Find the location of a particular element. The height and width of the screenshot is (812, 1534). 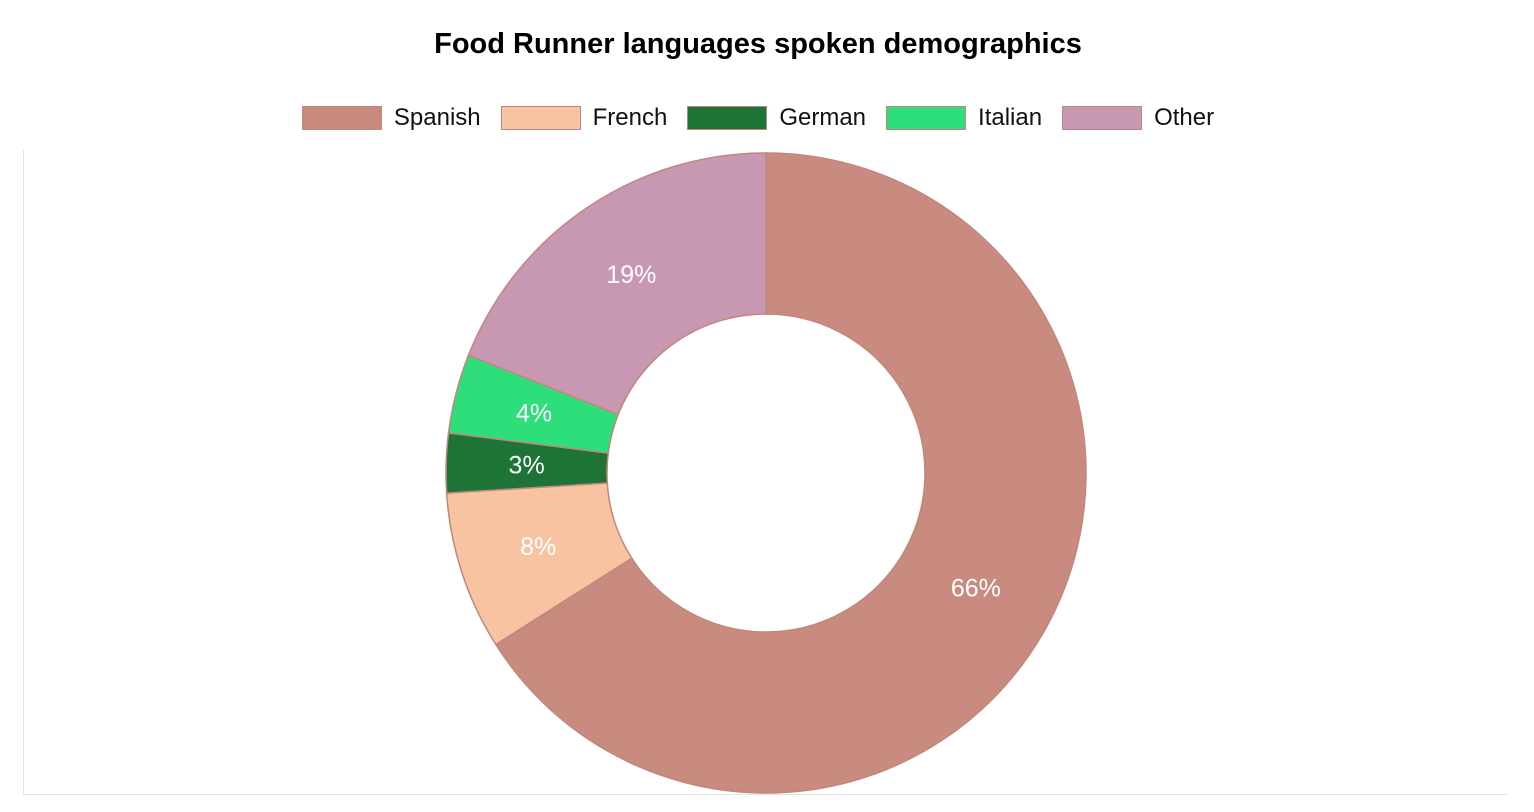

legend-item-french: French is located at coordinates (584, 118).